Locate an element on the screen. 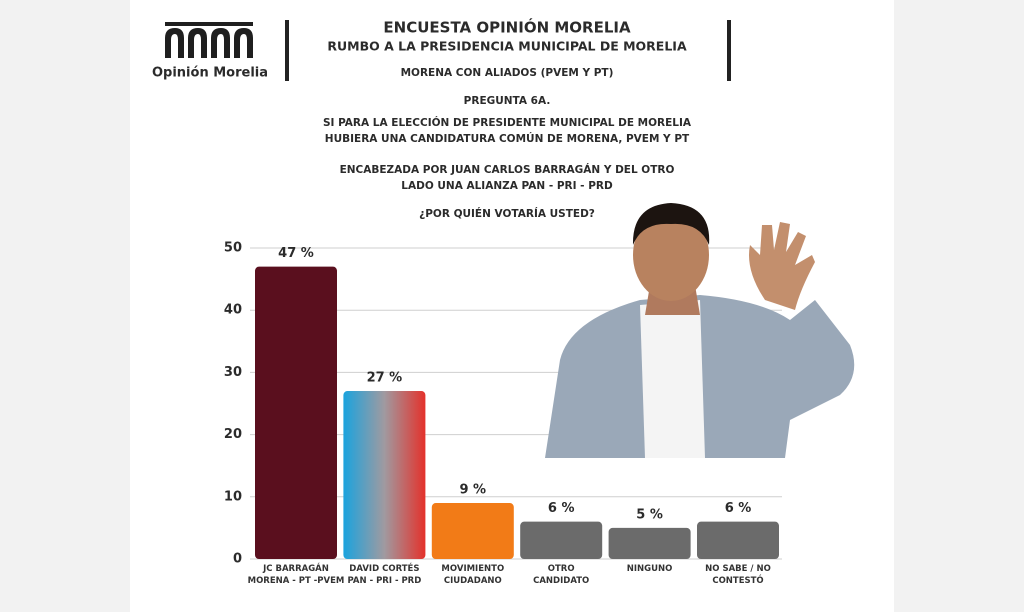 The width and height of the screenshot is (1024, 612). x-tick-label: OTRO CANDIDATO is located at coordinates (561, 575).